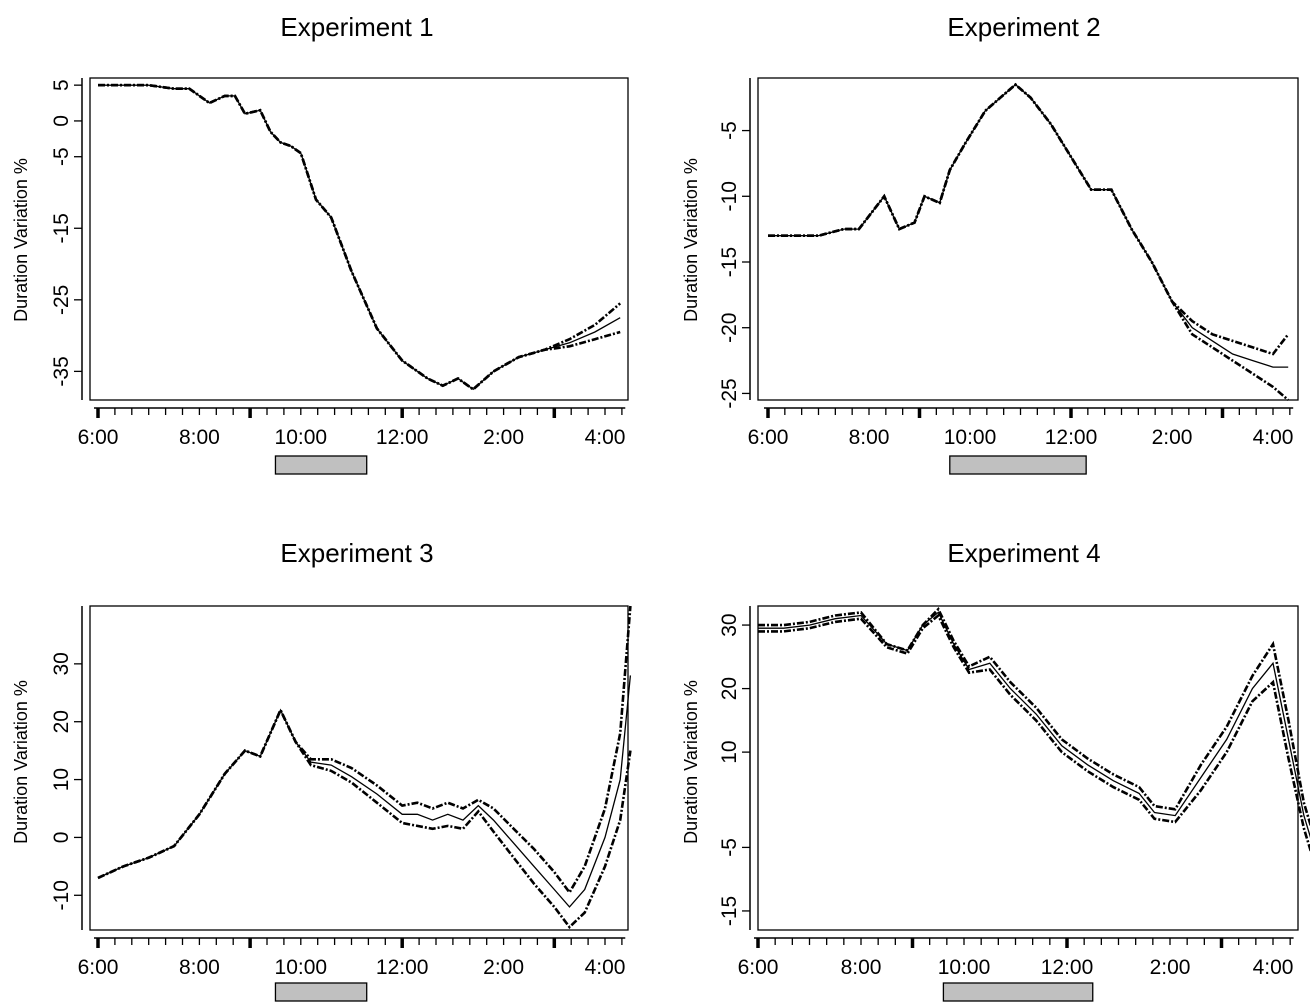 This screenshot has width=1310, height=1007. I want to click on y-tick-label: -20, so click(729, 328).